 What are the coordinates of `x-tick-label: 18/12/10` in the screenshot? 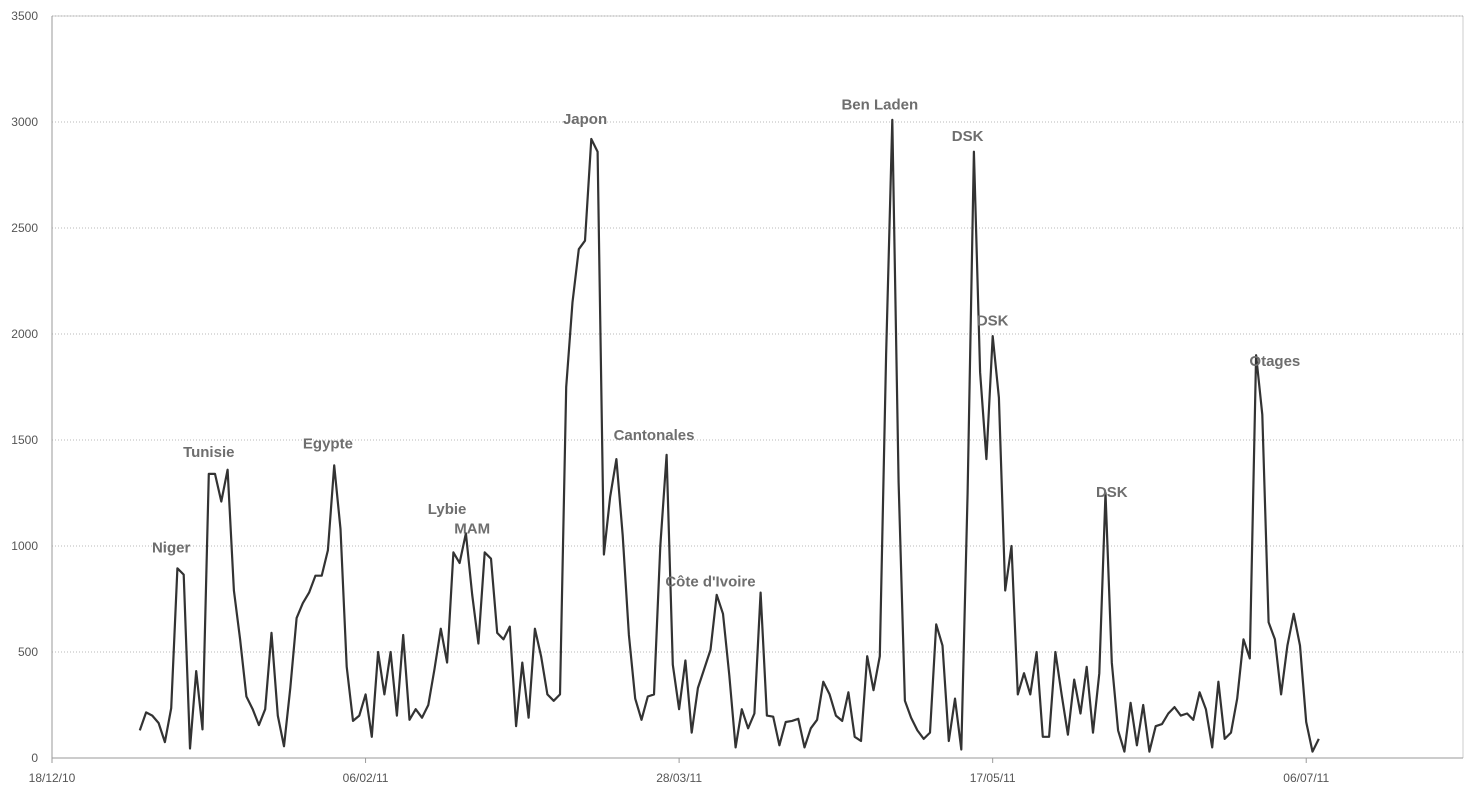 It's located at (52, 778).